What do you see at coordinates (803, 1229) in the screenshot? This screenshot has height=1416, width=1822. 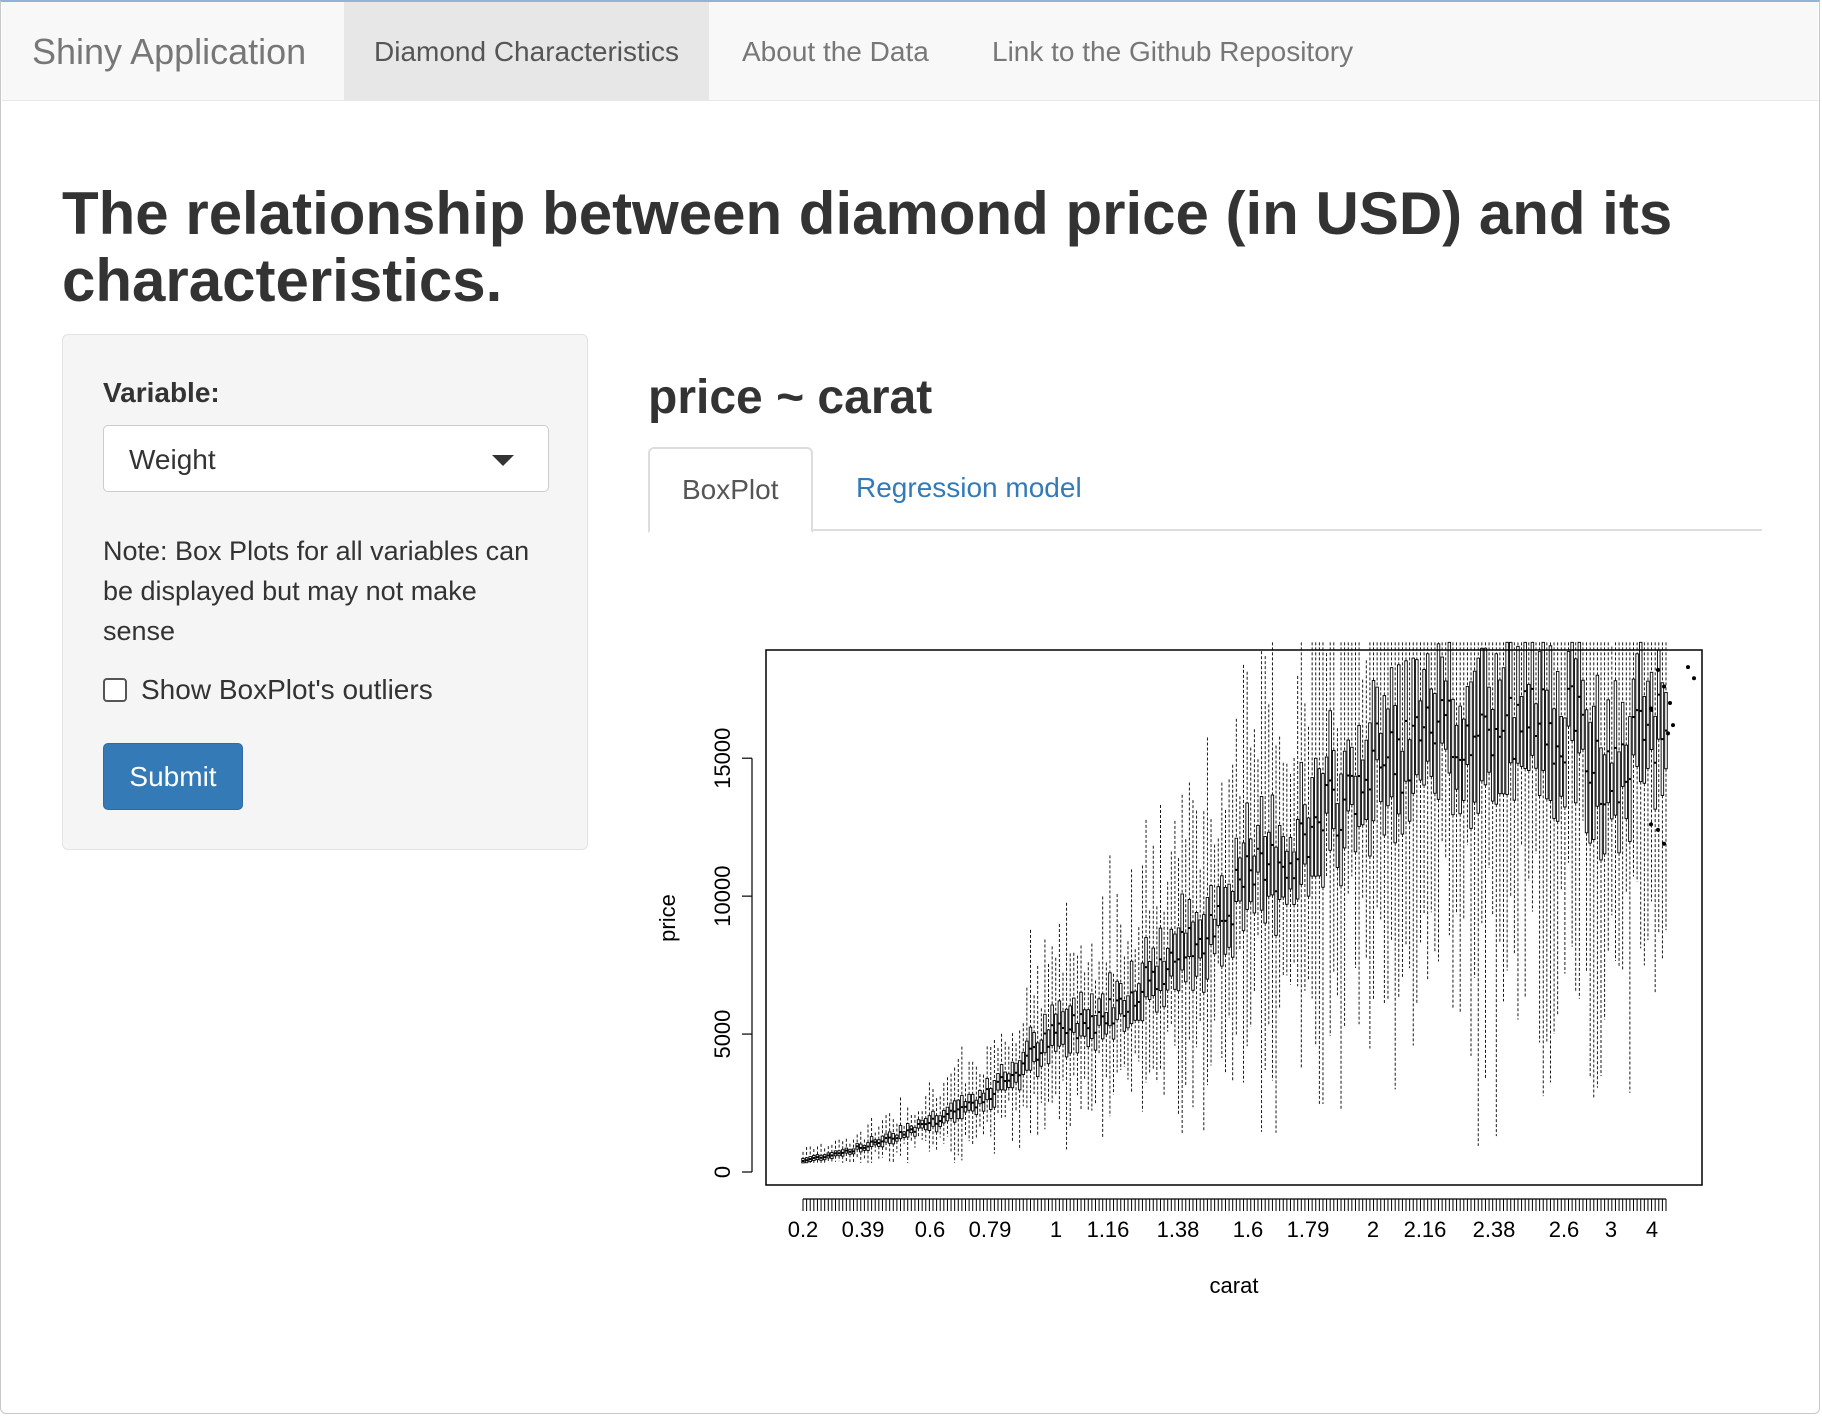 I see `x-tick-label: 0.2` at bounding box center [803, 1229].